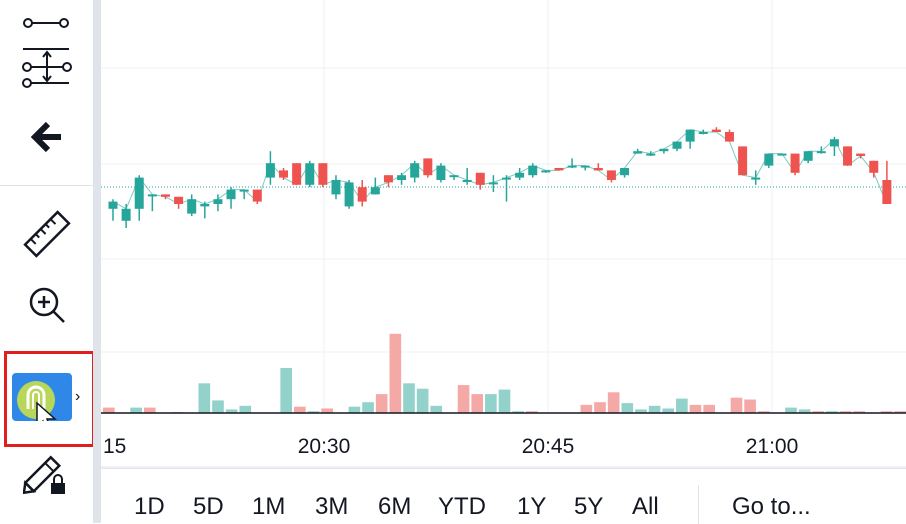 The height and width of the screenshot is (524, 906). Describe the element at coordinates (462, 506) in the screenshot. I see `range-button-ytd: YTD` at that location.